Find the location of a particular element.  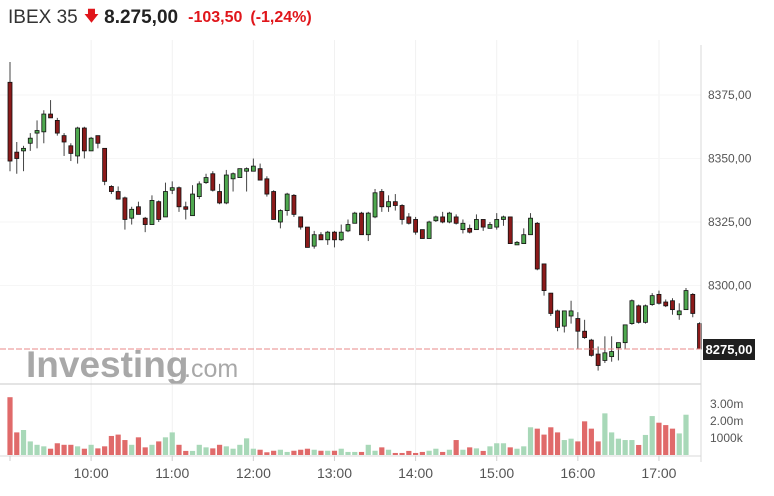

volume-tick-label: 2.00m is located at coordinates (726, 421).